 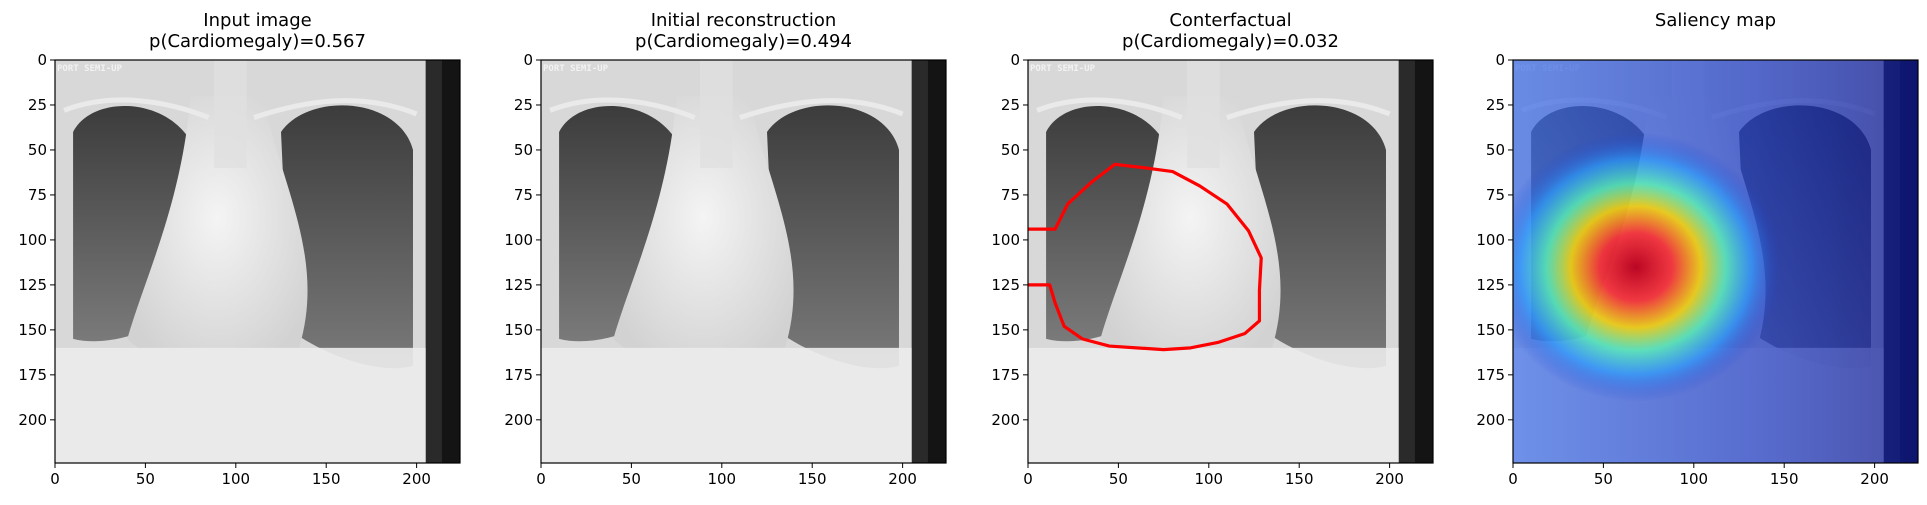 What do you see at coordinates (743, 41) in the screenshot?
I see `panel-title: p(Cardiomegaly)=0.494` at bounding box center [743, 41].